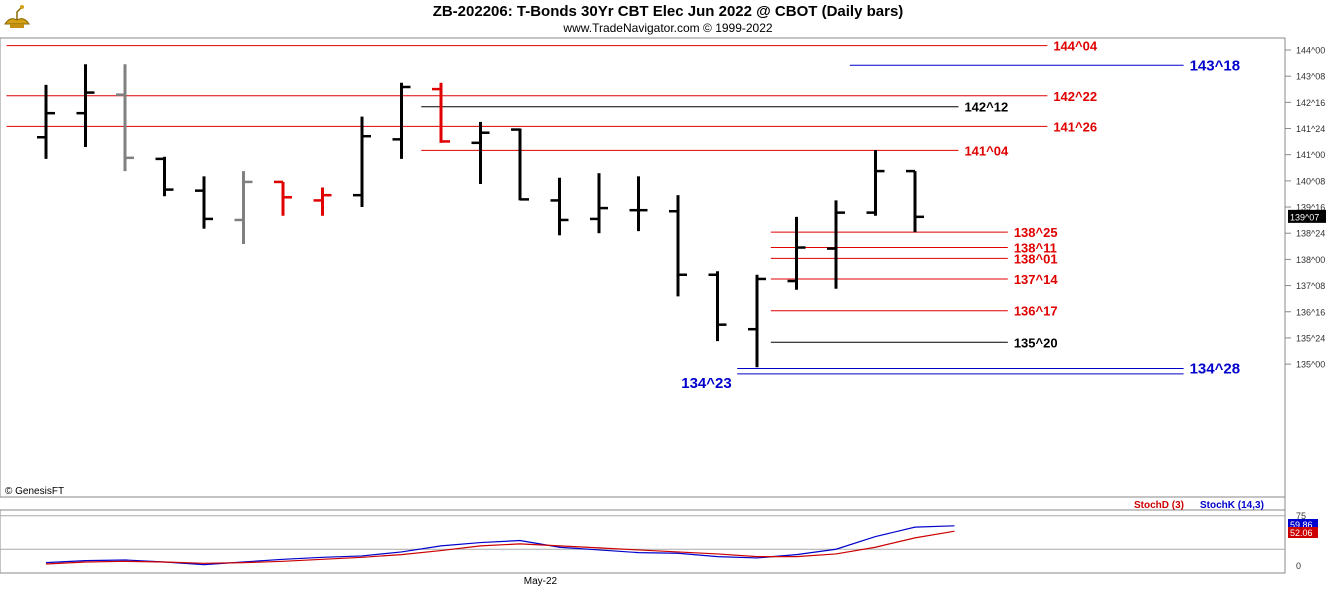 Image resolution: width=1336 pixels, height=591 pixels. Describe the element at coordinates (1310, 260) in the screenshot. I see `y-tick-label: 138^00` at that location.